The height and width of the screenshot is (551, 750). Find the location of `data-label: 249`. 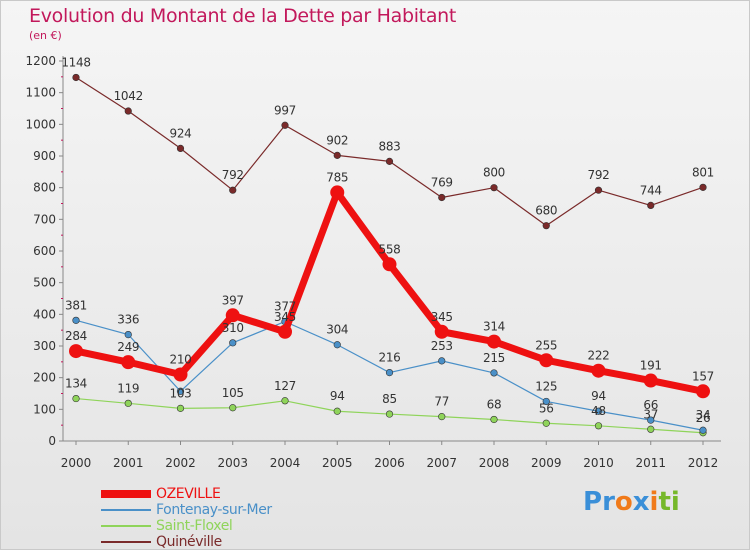

data-label: 249 is located at coordinates (128, 347).